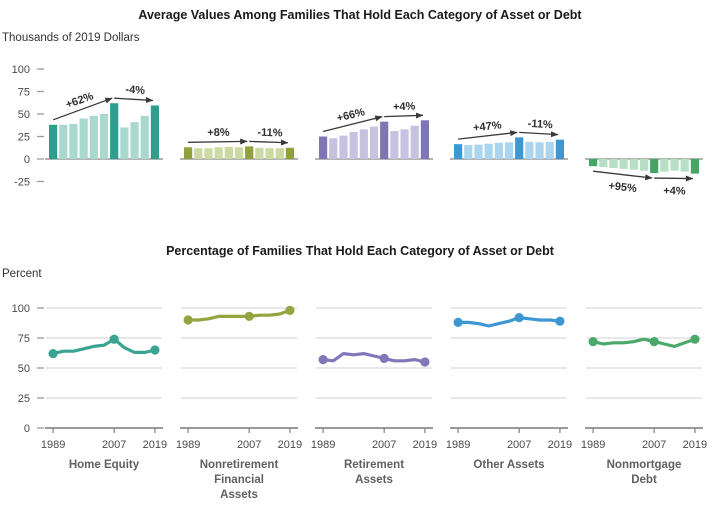 The height and width of the screenshot is (523, 720). I want to click on percent-change-label: +4%, so click(674, 191).